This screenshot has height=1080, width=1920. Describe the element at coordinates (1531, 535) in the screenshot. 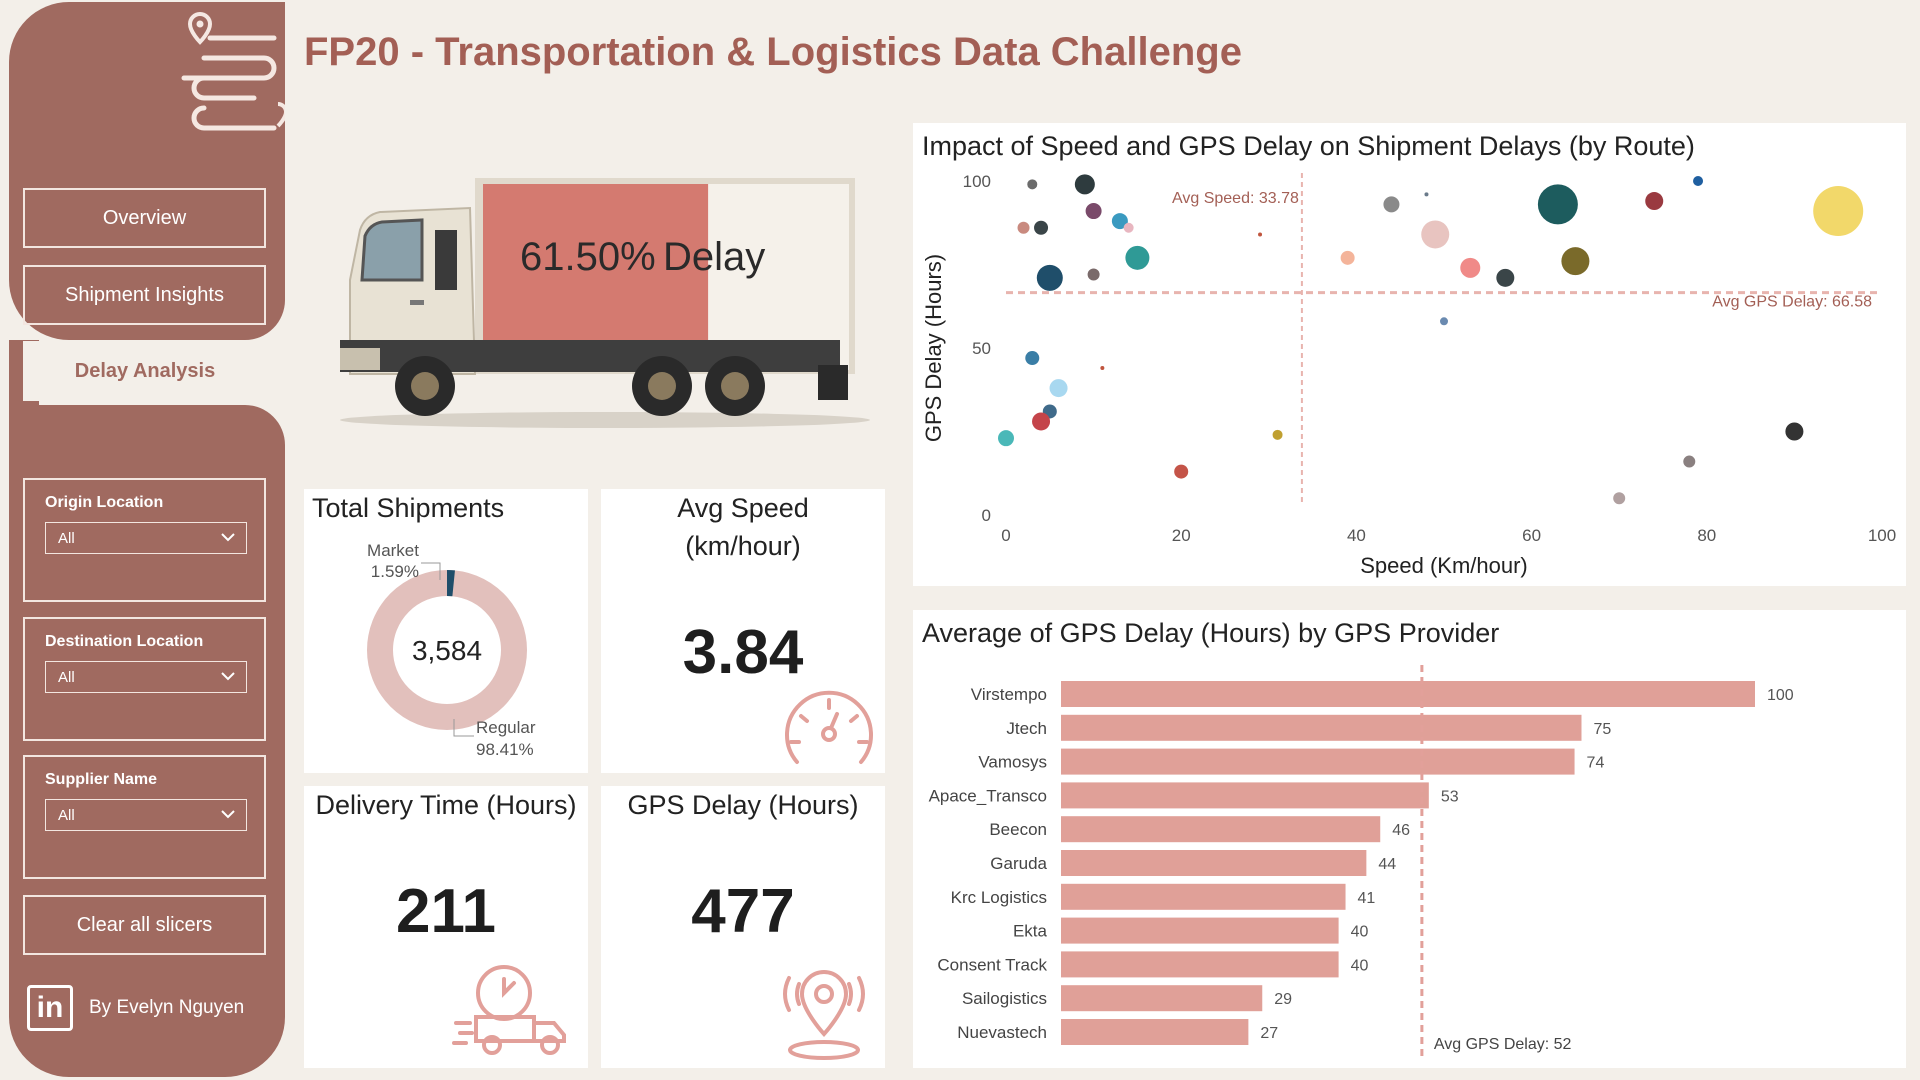

I see `x-tick-label: 60` at that location.